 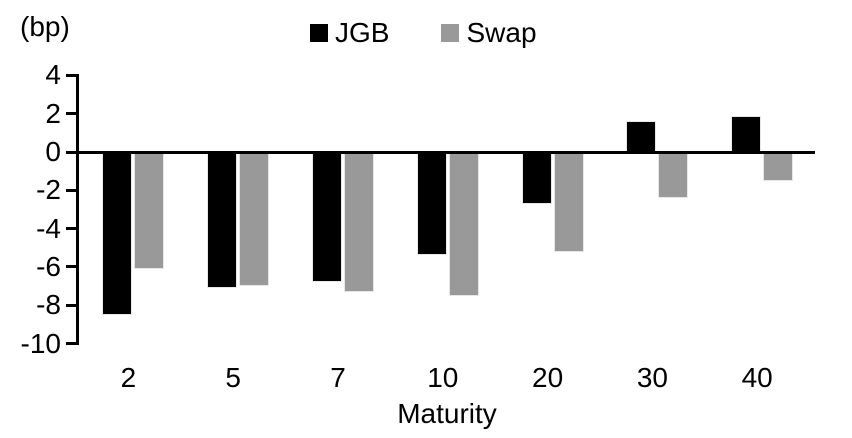 I want to click on legend-item-jgb: JGB, so click(x=349, y=33).